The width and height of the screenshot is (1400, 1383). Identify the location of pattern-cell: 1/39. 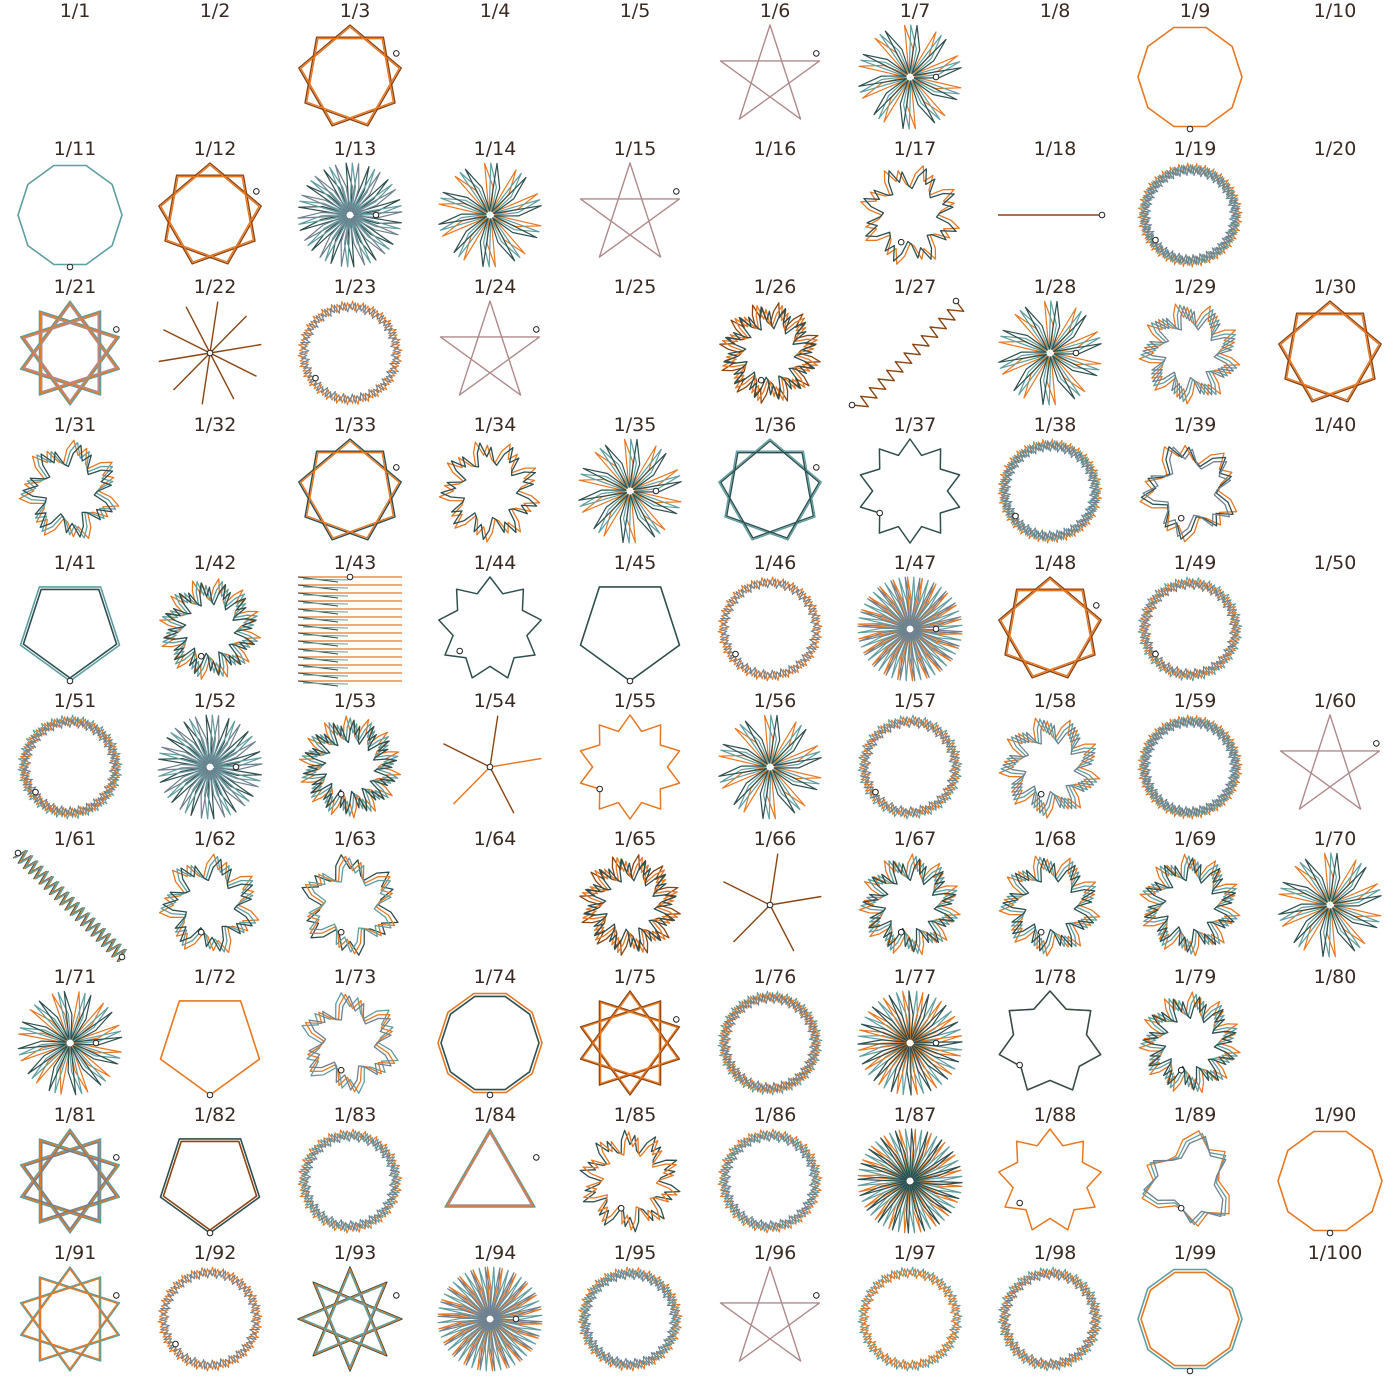
(1195, 483).